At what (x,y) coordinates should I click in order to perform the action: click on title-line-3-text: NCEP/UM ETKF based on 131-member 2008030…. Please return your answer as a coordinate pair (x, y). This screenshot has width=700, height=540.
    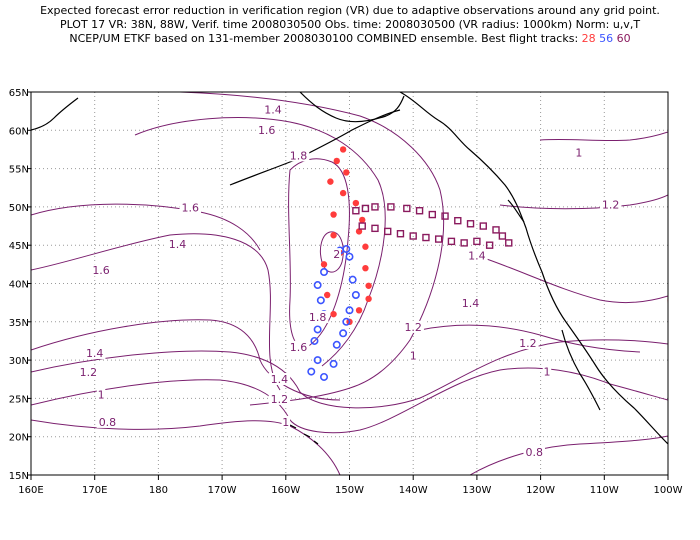
    Looking at the image, I should click on (324, 38).